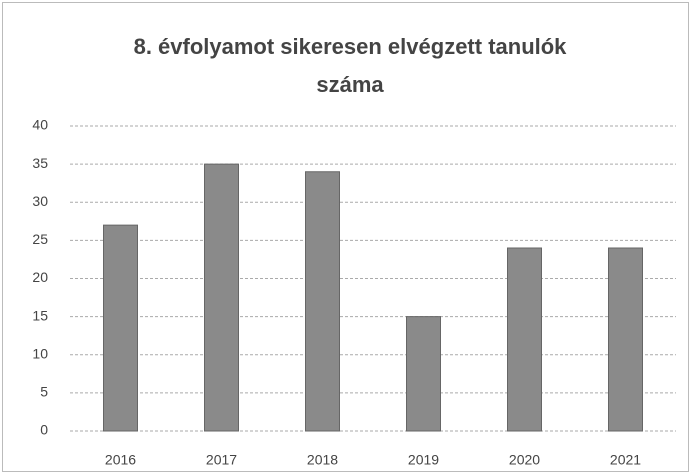 The width and height of the screenshot is (693, 476). What do you see at coordinates (40, 163) in the screenshot?
I see `y-tick-label: 35` at bounding box center [40, 163].